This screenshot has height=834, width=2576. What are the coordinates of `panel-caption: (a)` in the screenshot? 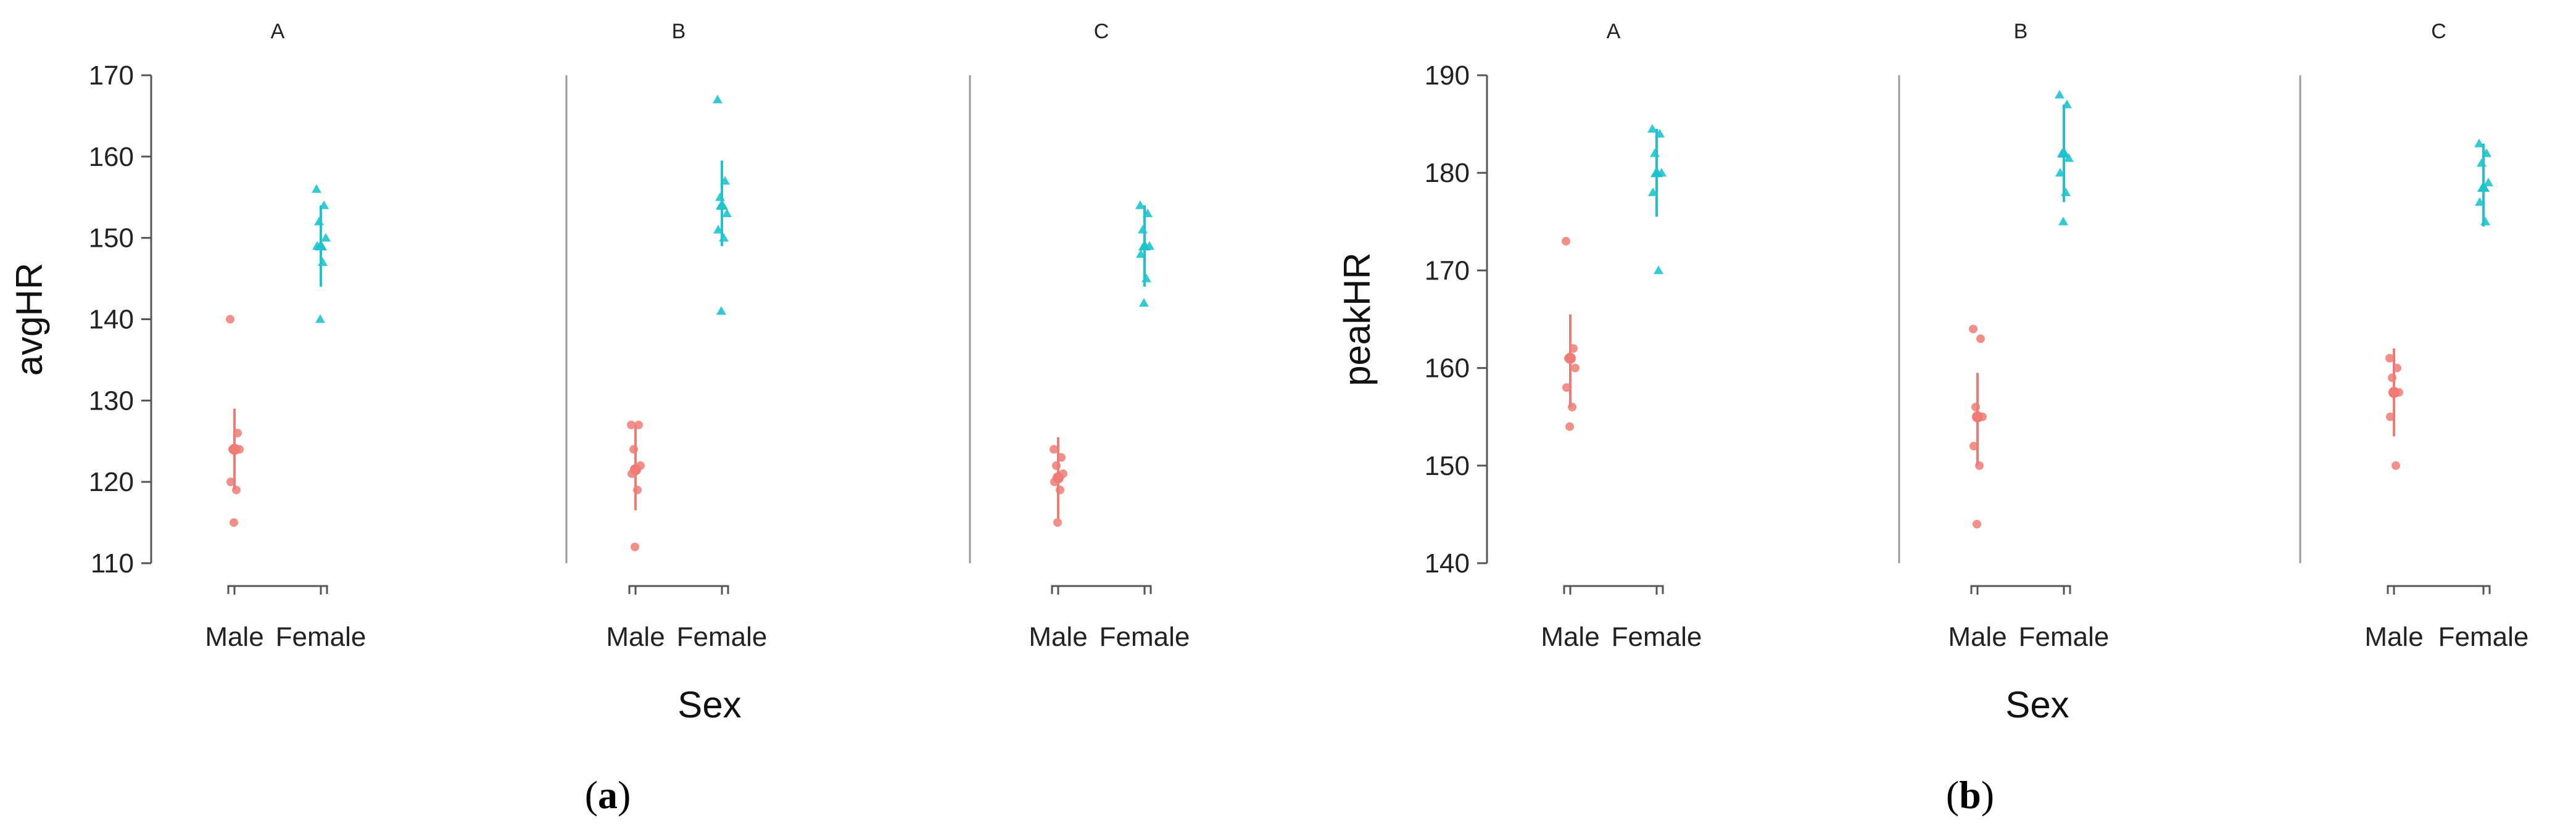 It's located at (608, 795).